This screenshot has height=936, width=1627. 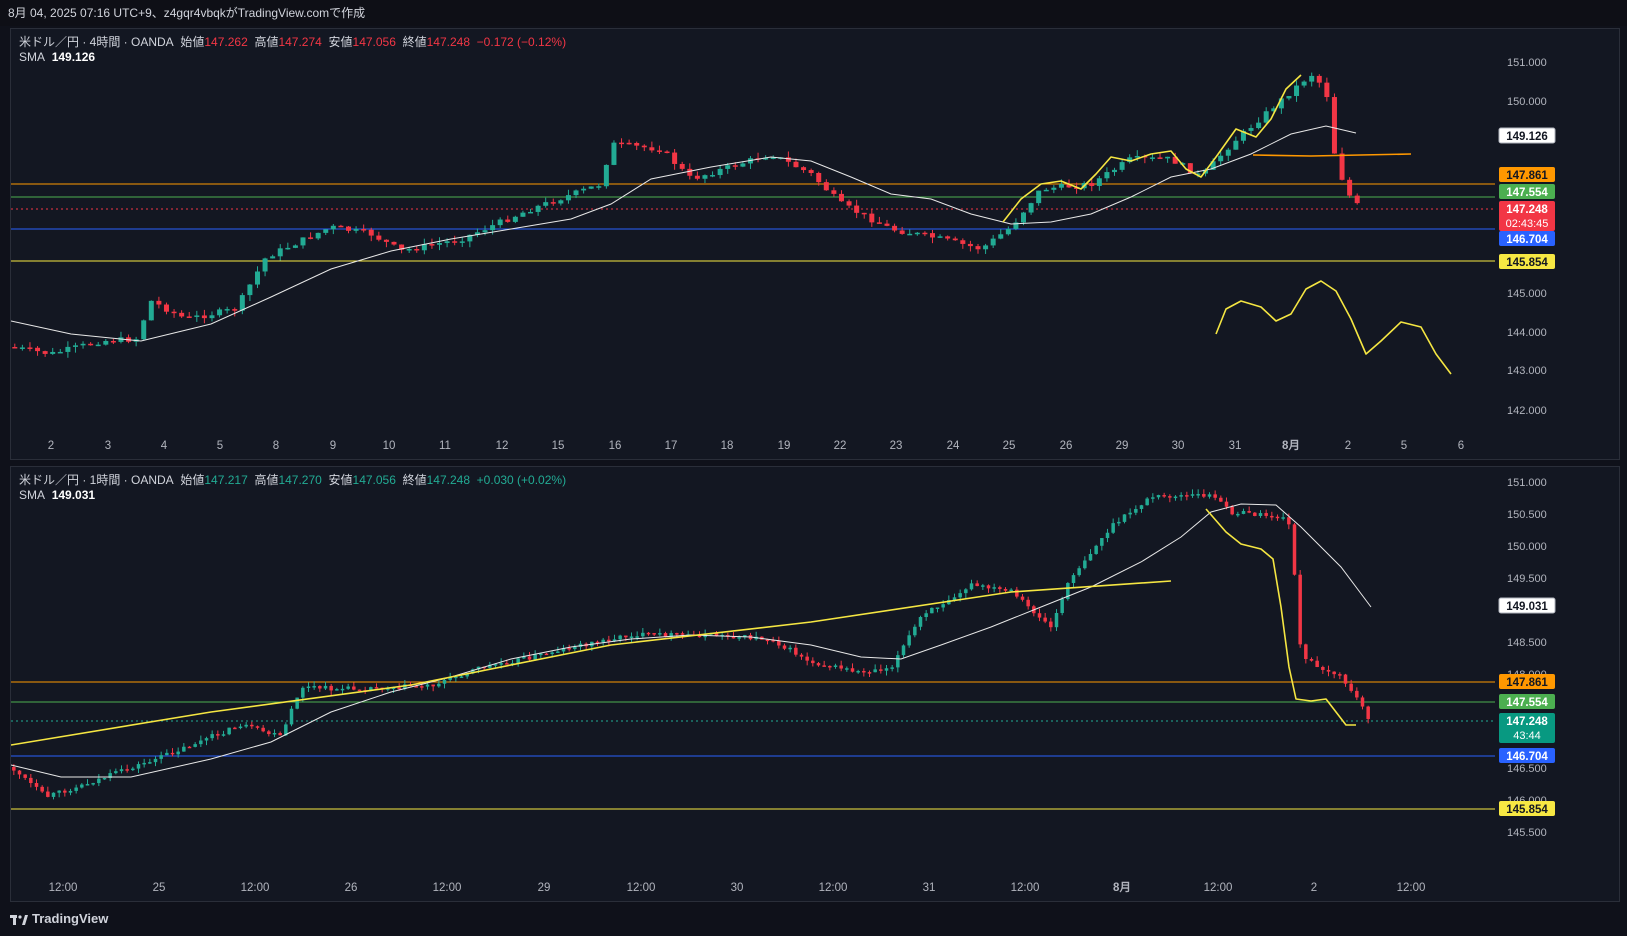 I want to click on x-tick-label: 18, so click(x=727, y=446).